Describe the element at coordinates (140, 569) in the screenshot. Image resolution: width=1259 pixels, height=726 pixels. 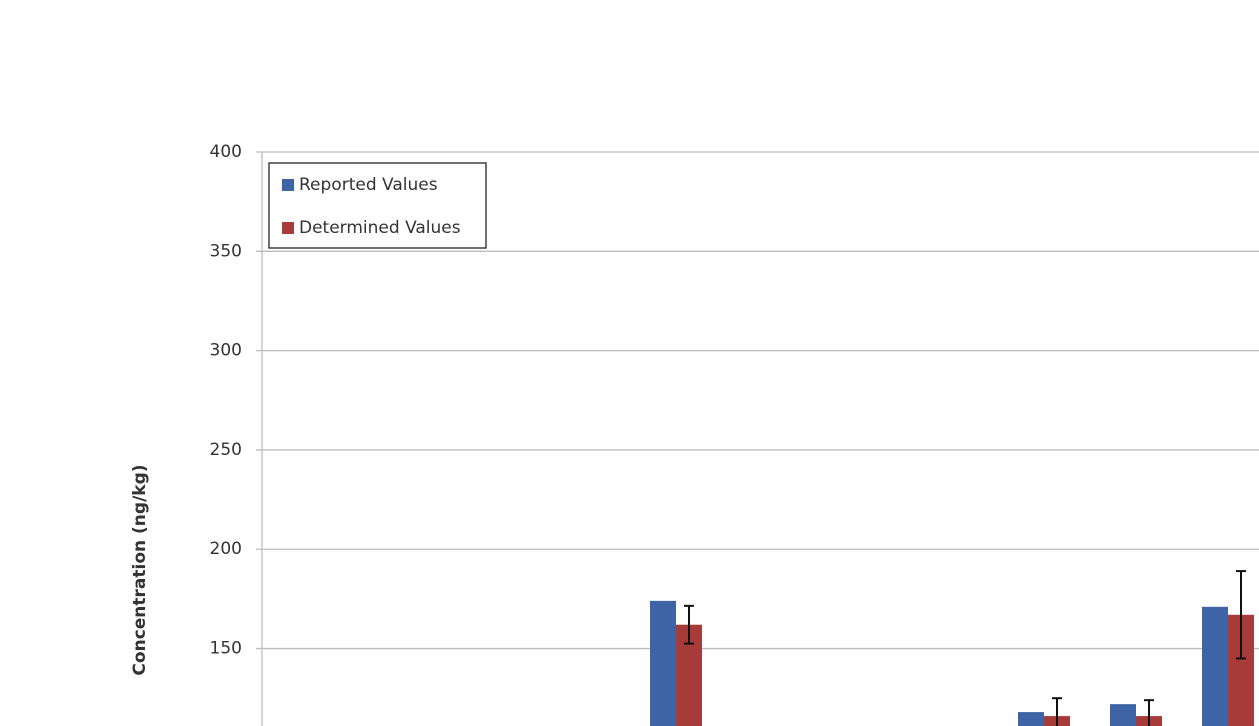
I see `y-axis-title: Concentration (ng/kg)` at that location.